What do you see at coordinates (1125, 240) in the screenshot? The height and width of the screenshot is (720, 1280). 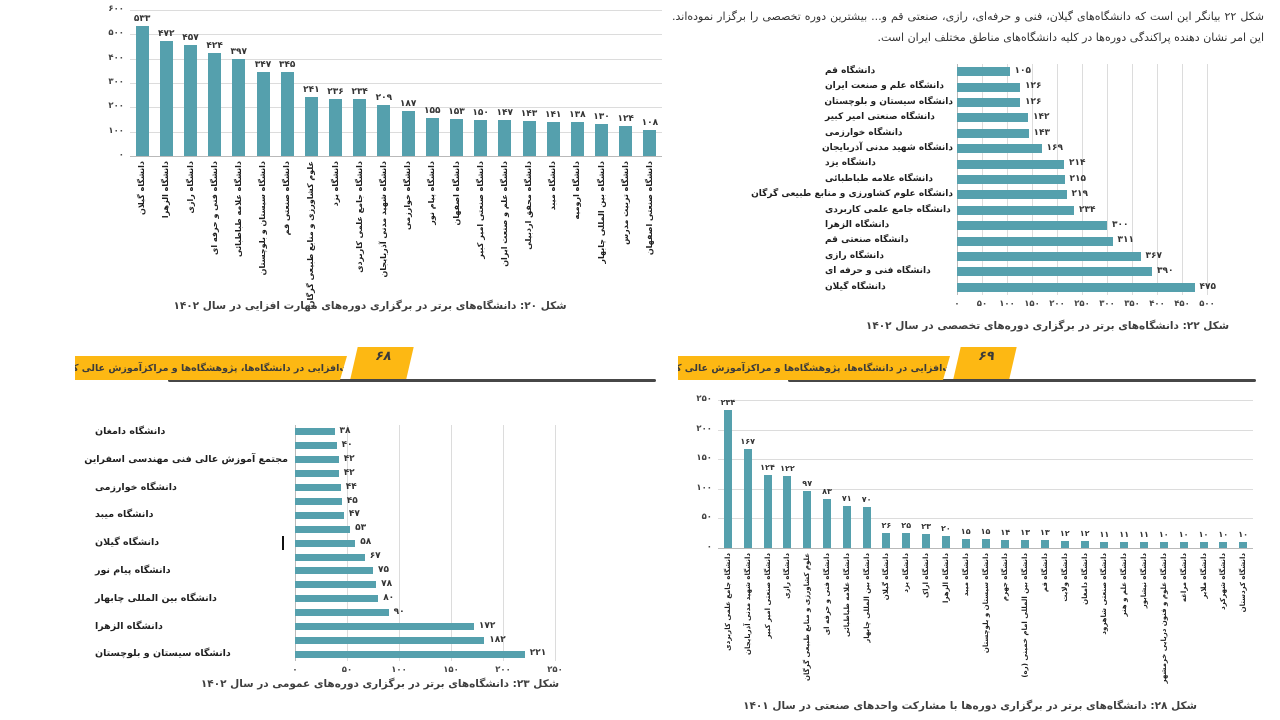 I see `bar-value-label: ۳۱۱` at bounding box center [1125, 240].